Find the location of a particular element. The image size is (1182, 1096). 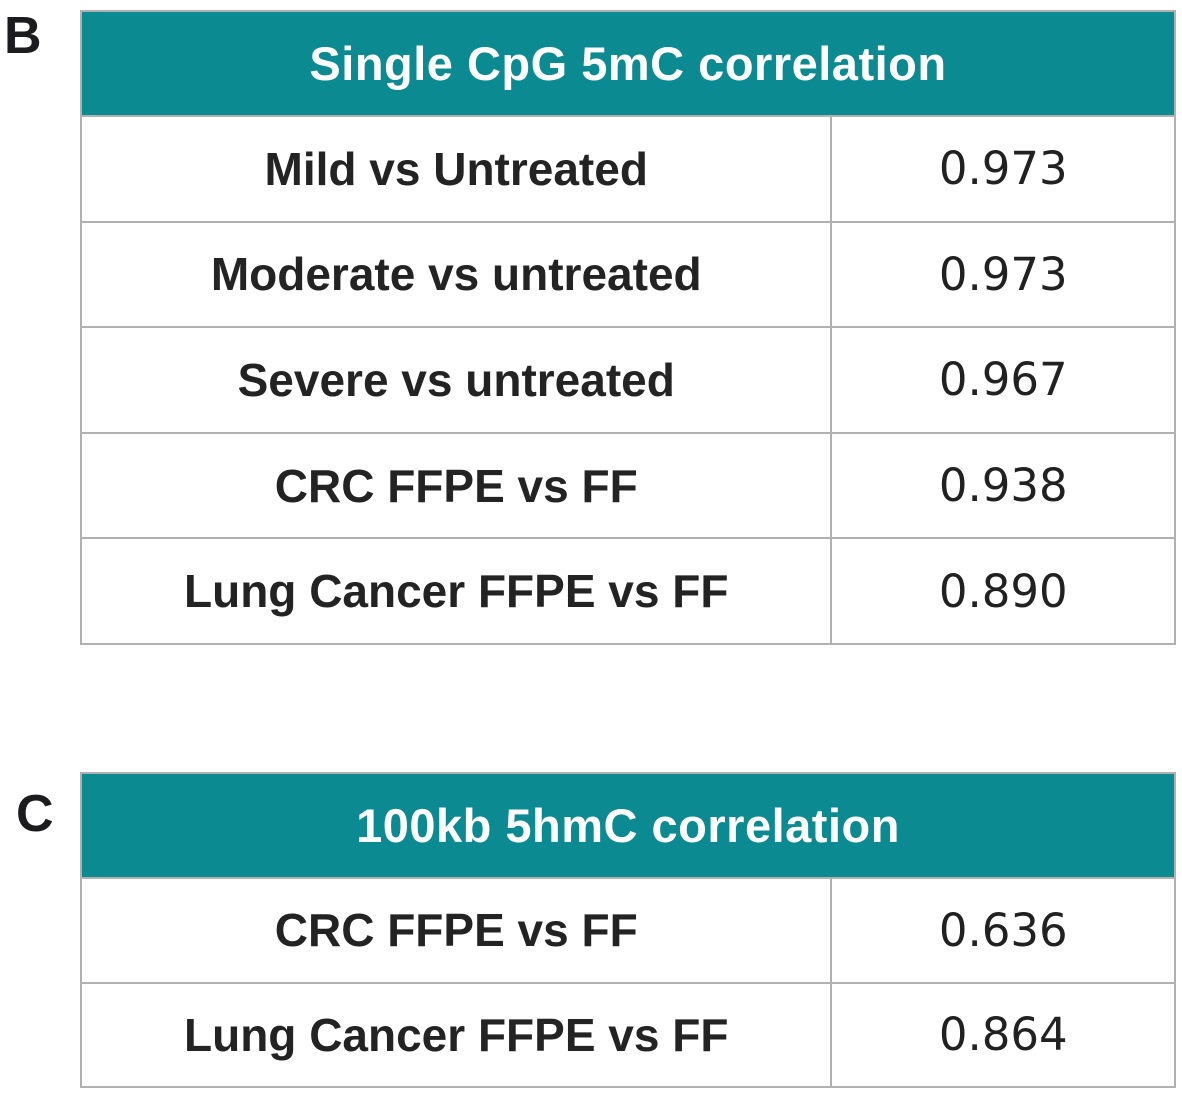

table-header-row: 100kb 5hmC correlation is located at coordinates (628, 825).